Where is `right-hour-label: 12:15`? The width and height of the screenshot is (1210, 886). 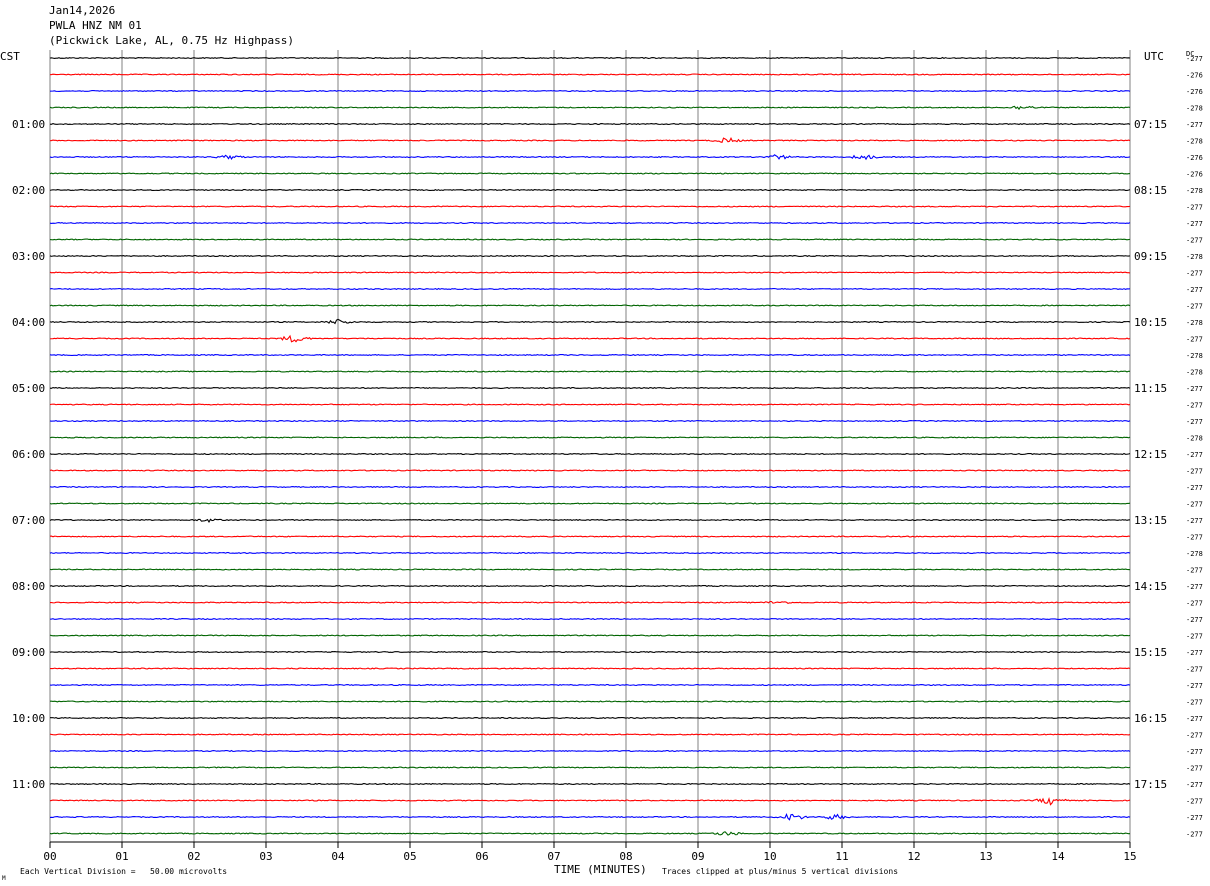
right-hour-label: 12:15 is located at coordinates (1150, 454).